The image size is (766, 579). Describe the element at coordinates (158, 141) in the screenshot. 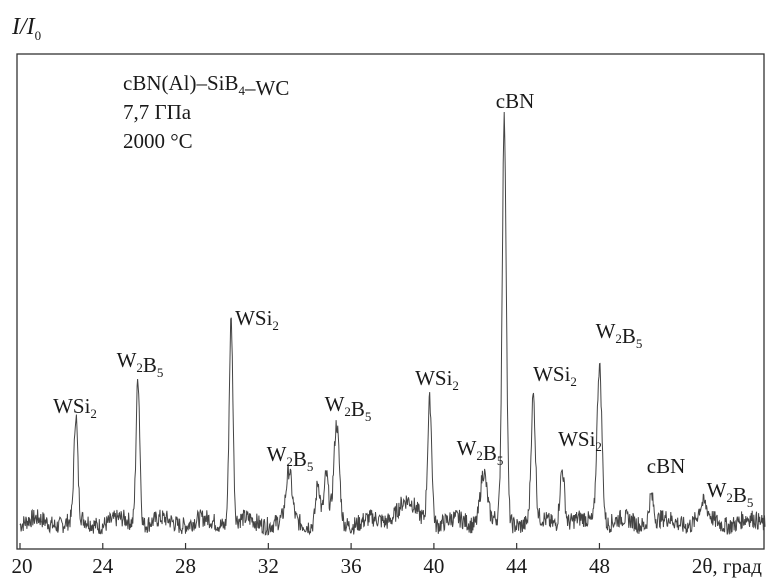

I see `annotation-line: 2000 °C` at that location.